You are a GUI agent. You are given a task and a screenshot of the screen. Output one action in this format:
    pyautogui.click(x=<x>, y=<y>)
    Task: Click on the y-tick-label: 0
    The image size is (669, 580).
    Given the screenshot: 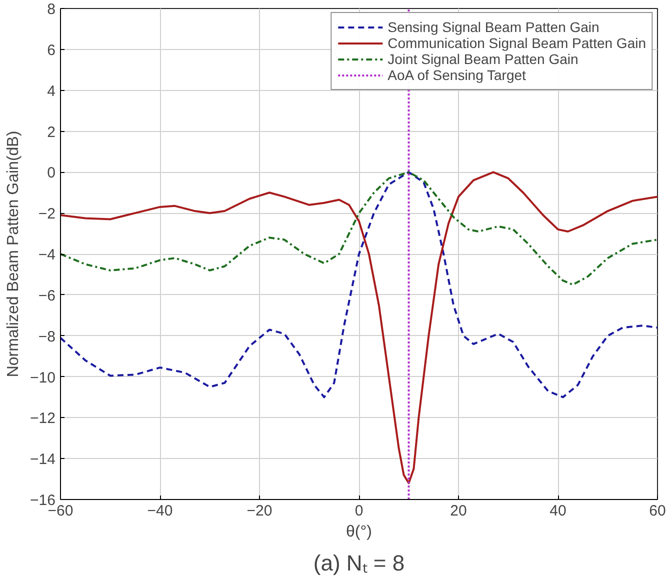 What is the action you would take?
    pyautogui.click(x=51, y=173)
    